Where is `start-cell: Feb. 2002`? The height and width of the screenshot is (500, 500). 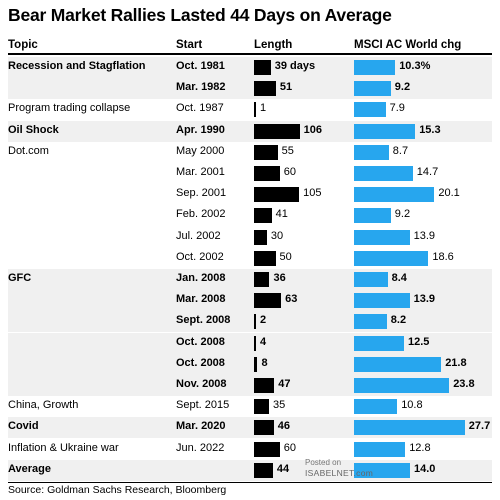
start-cell: Feb. 2002 is located at coordinates (201, 214).